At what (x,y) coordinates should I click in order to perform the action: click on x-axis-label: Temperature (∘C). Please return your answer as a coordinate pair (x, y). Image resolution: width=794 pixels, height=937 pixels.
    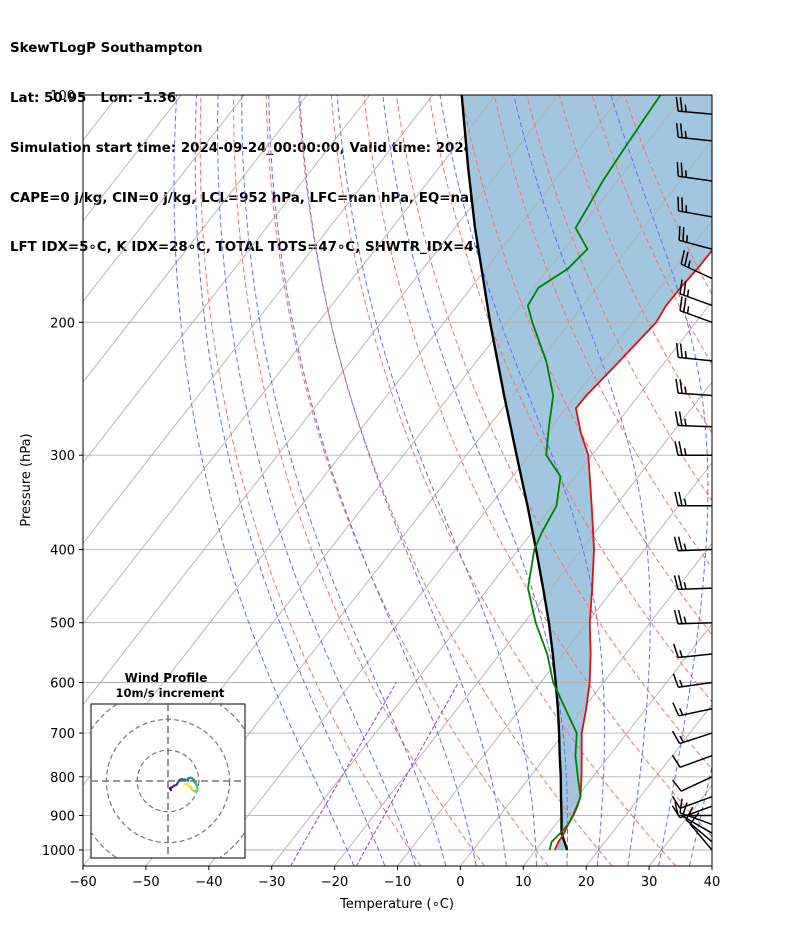
    Looking at the image, I should click on (396, 904).